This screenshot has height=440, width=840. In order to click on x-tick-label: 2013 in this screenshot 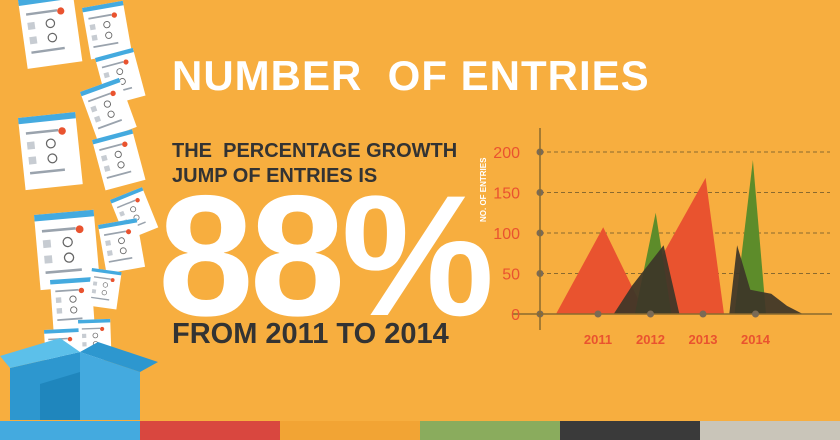, I will do `click(703, 339)`.